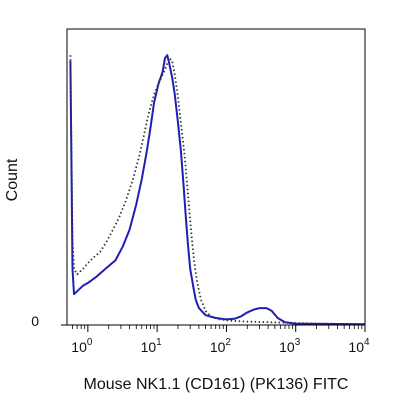 The width and height of the screenshot is (400, 414). I want to click on ticks-layer: 10⁰ 10¹ 10² 10³ 10⁴ 0, so click(200, 334).